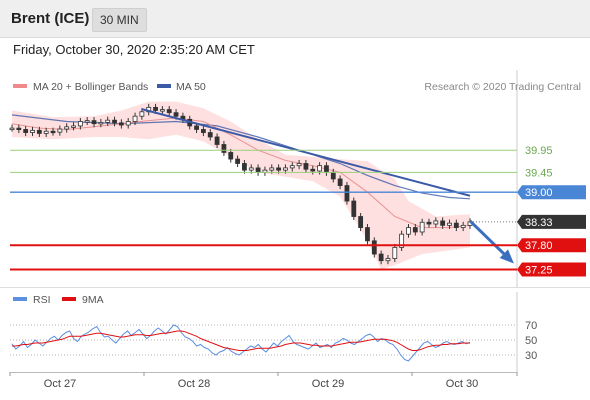  I want to click on level-label-37.80: 37.80, so click(539, 246).